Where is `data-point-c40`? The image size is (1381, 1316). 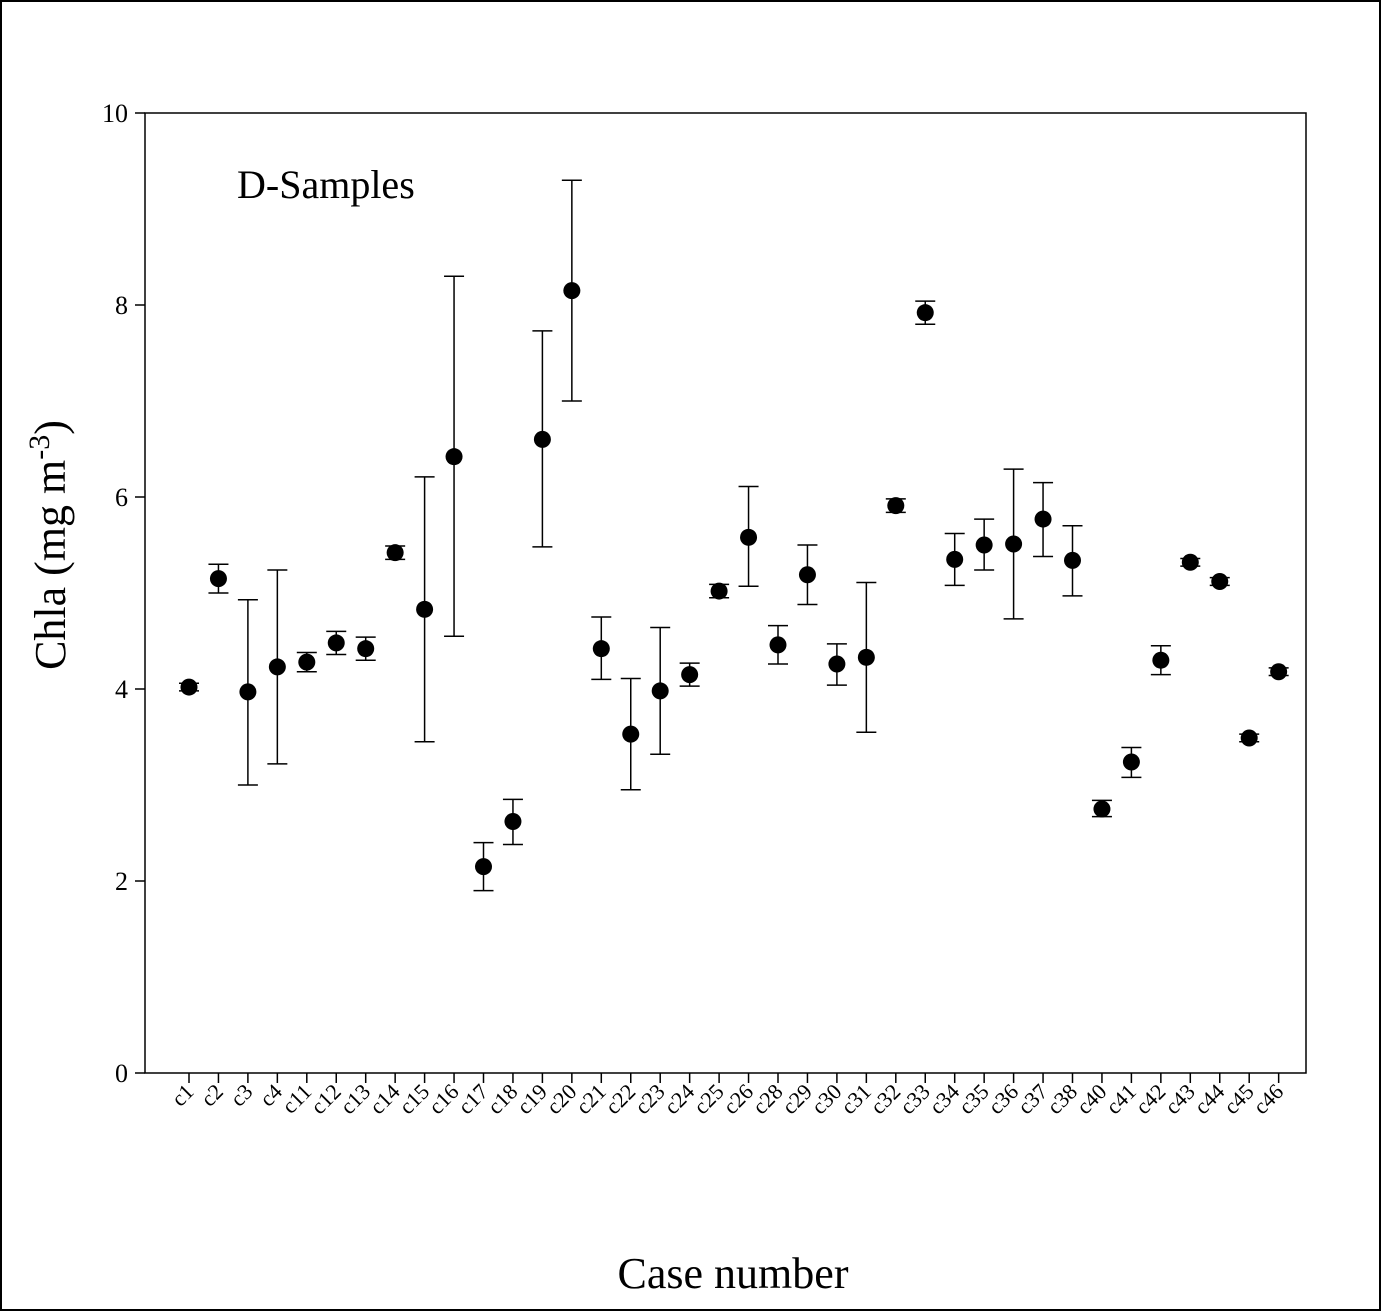
data-point-c40 is located at coordinates (1102, 809).